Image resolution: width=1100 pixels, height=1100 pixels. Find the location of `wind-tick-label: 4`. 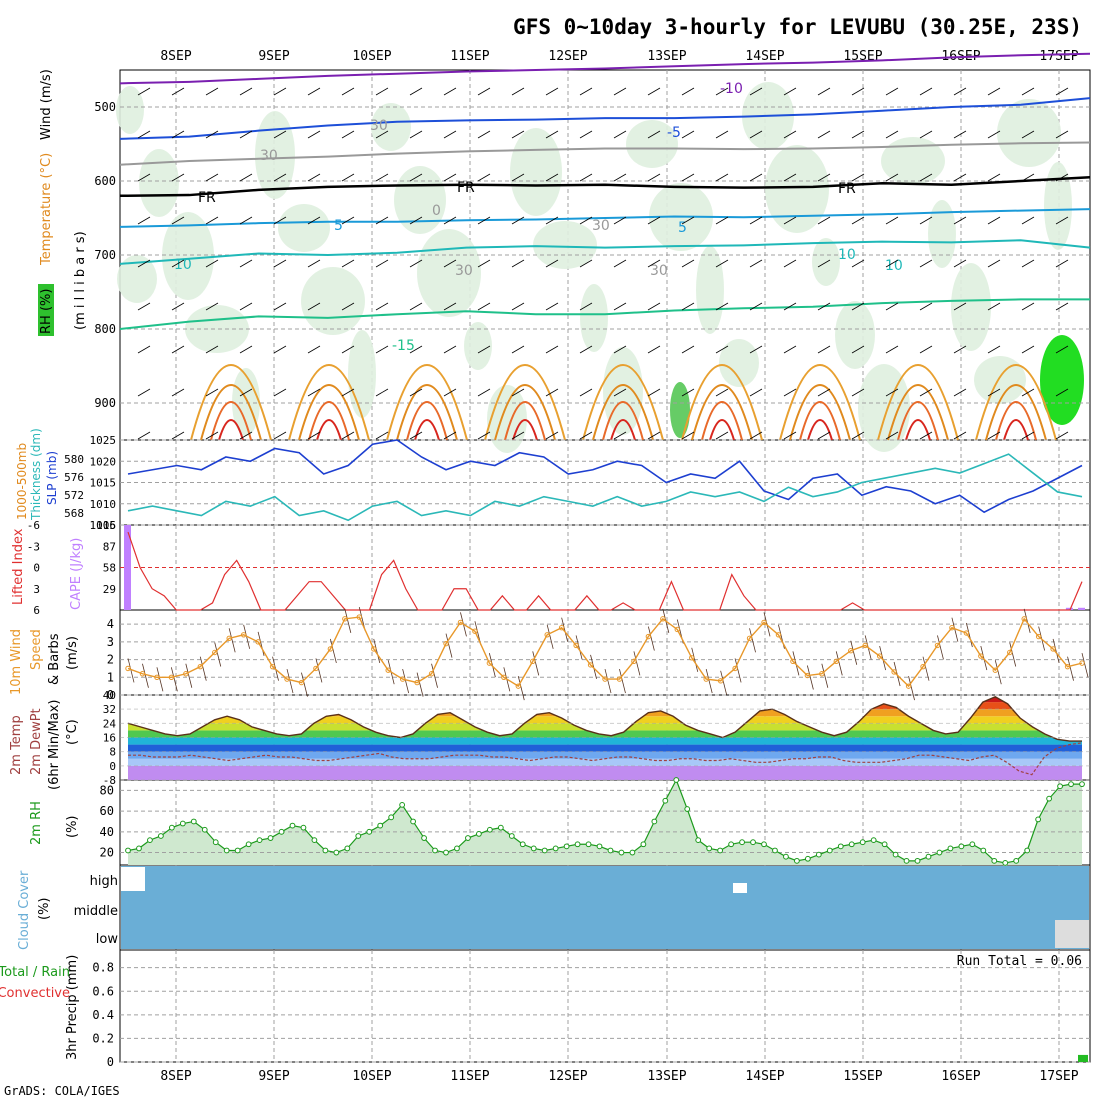

wind-tick-label: 4 is located at coordinates (110, 624).